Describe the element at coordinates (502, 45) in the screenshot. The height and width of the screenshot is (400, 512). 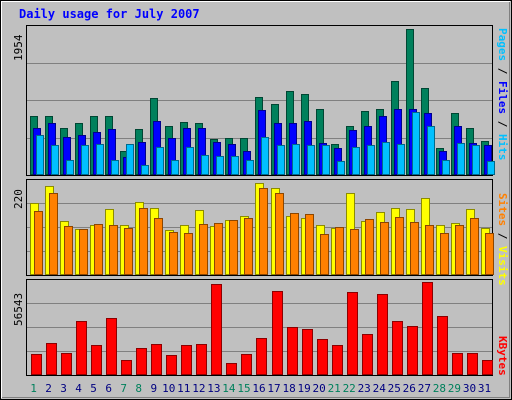
I see `legend-segment: Pages` at that location.